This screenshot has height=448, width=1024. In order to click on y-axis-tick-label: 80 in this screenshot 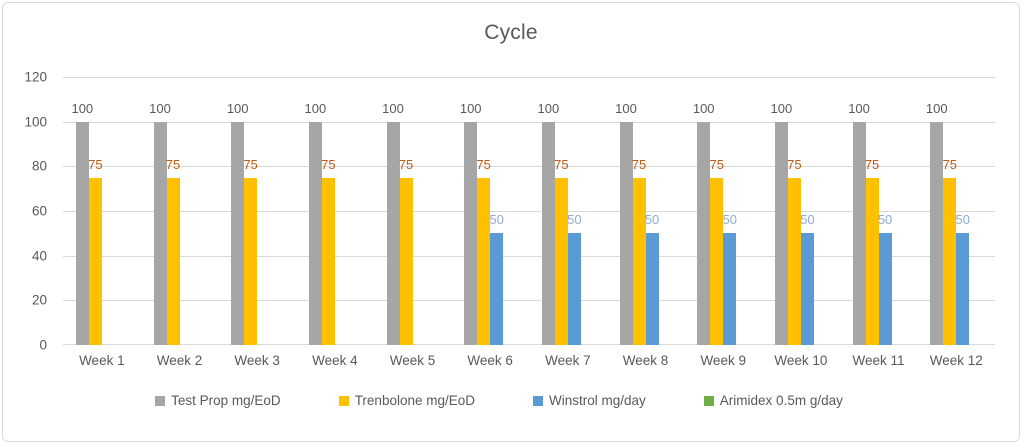, I will do `click(39, 166)`.